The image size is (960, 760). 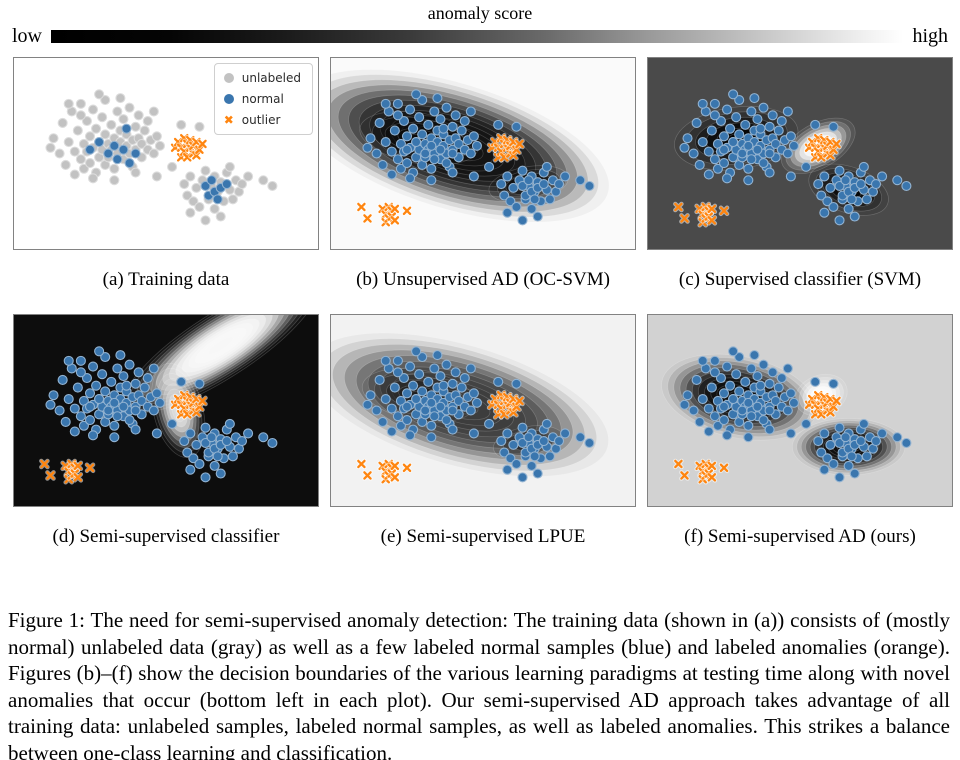 I want to click on panel-d-semisupervised-classifier-plot, so click(x=166, y=410).